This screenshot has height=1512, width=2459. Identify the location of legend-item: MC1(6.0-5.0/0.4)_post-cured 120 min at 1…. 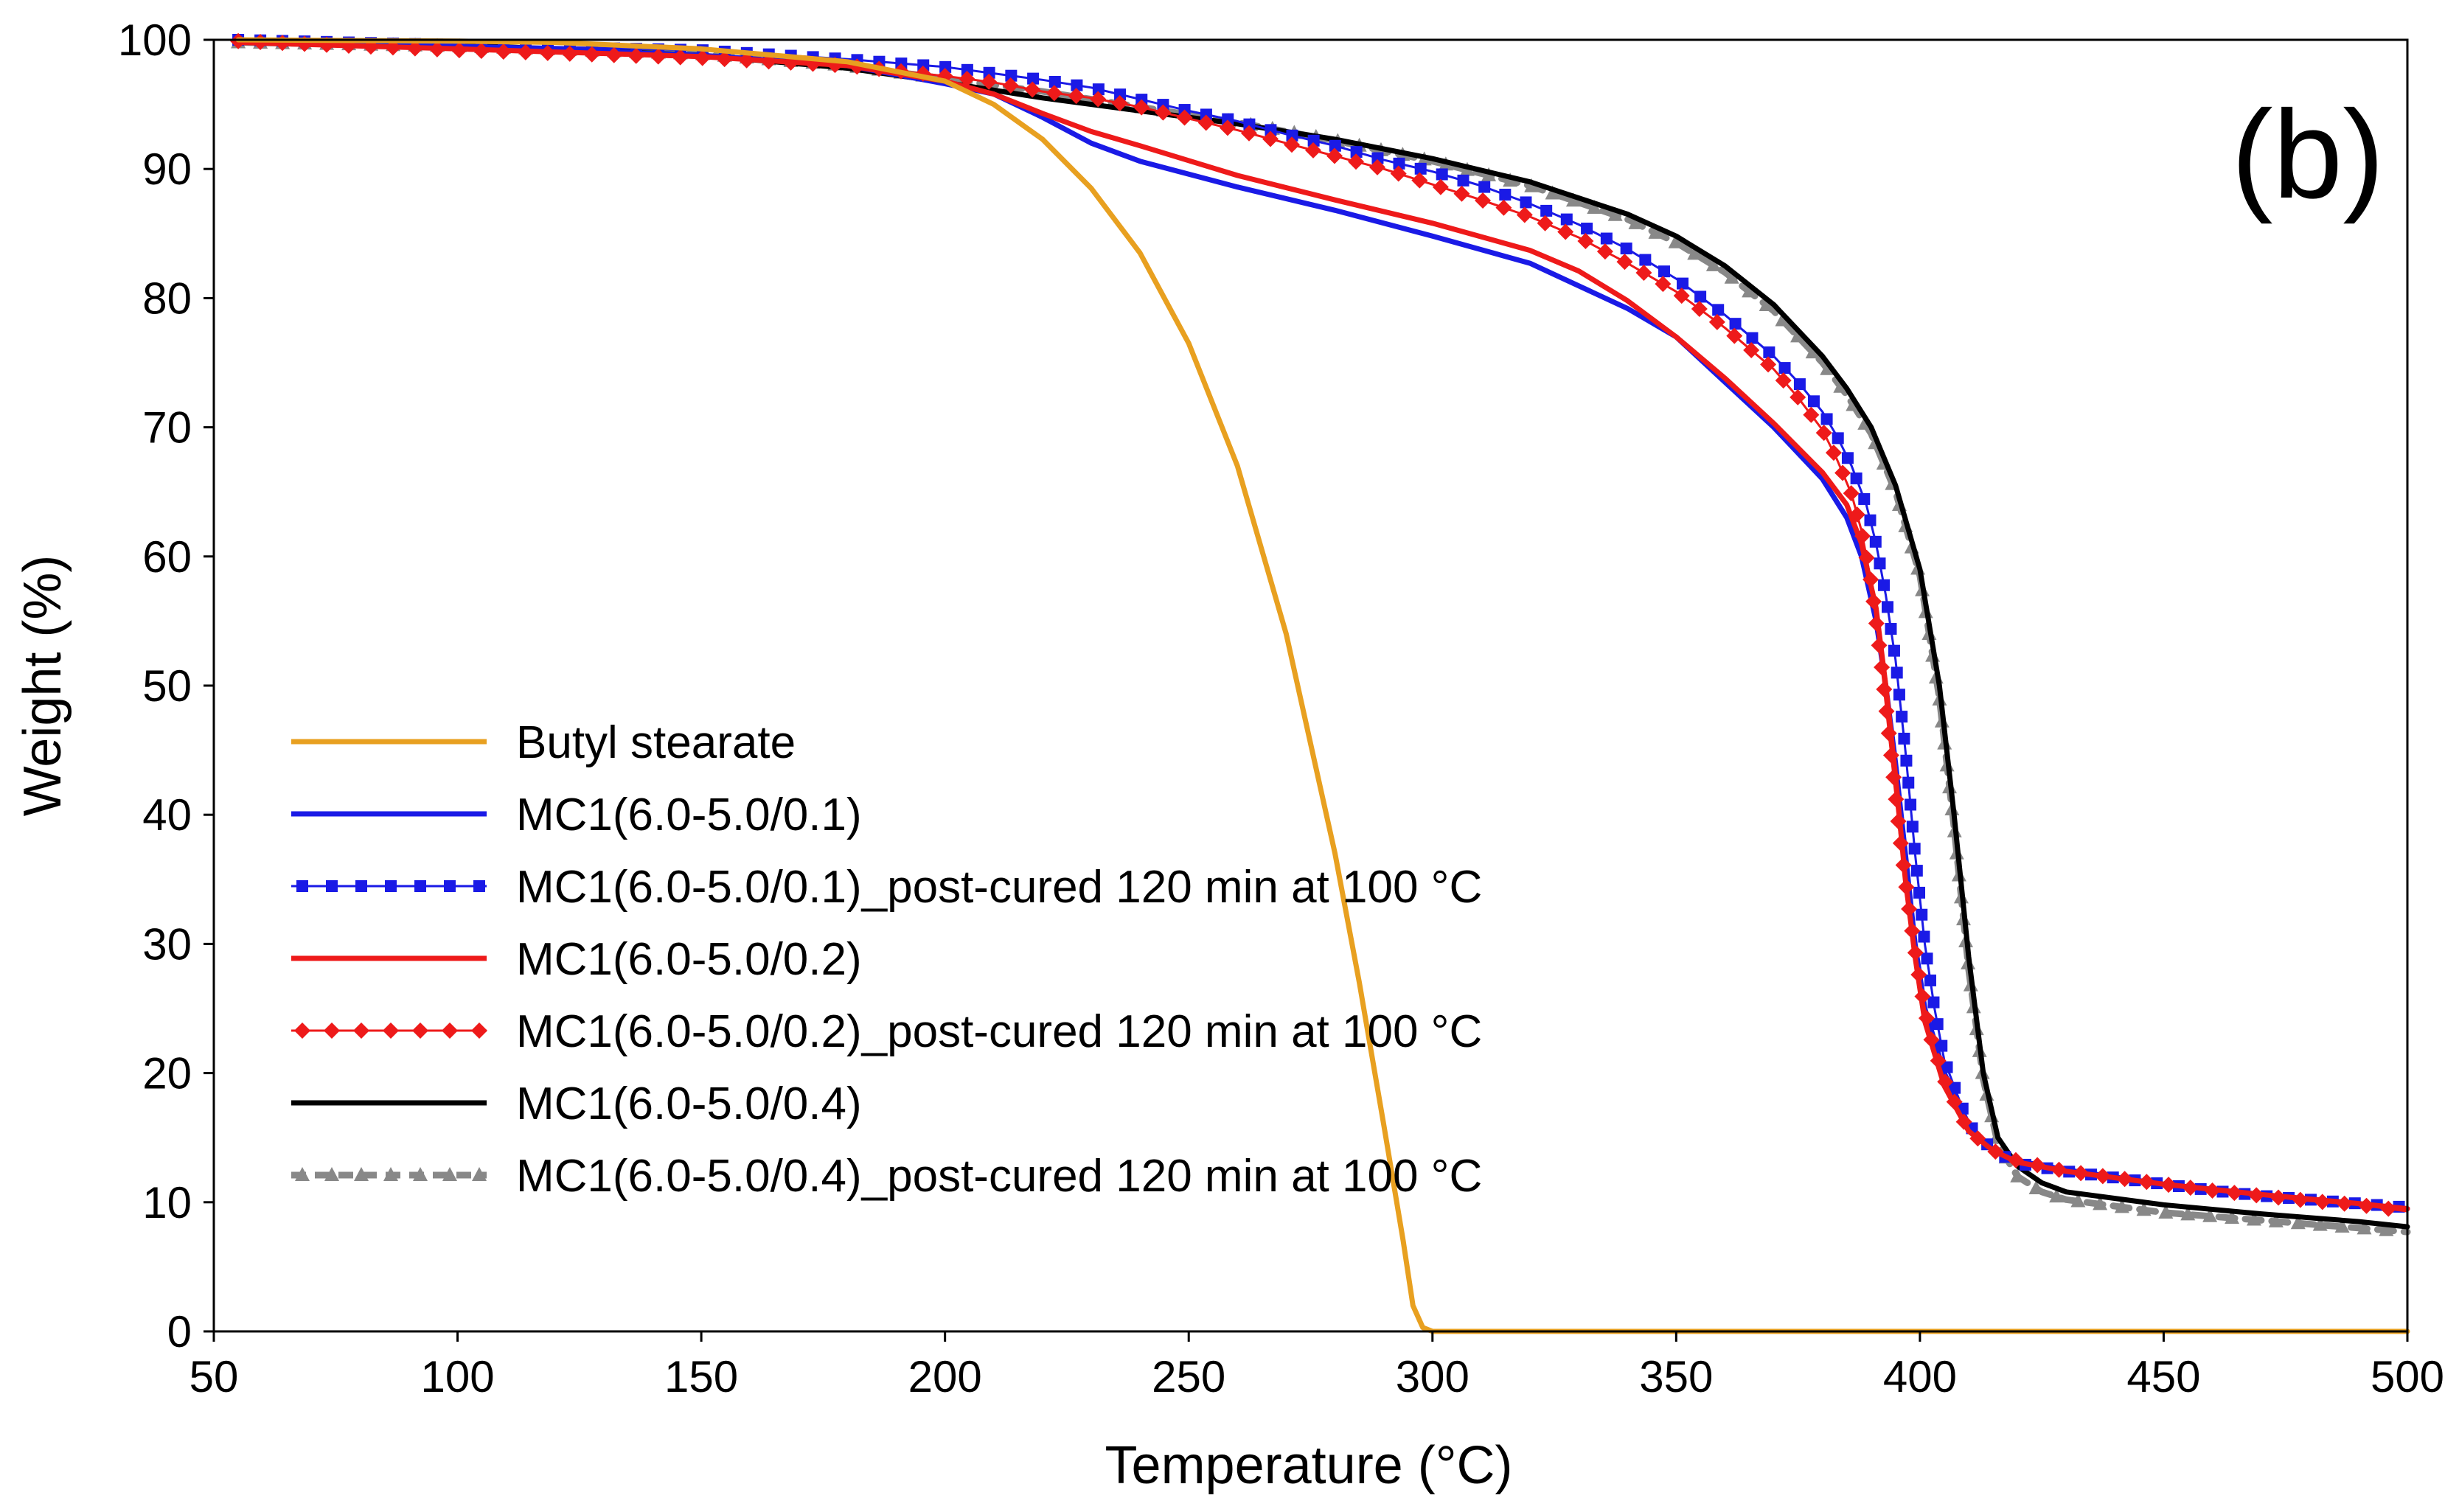
(887, 1176).